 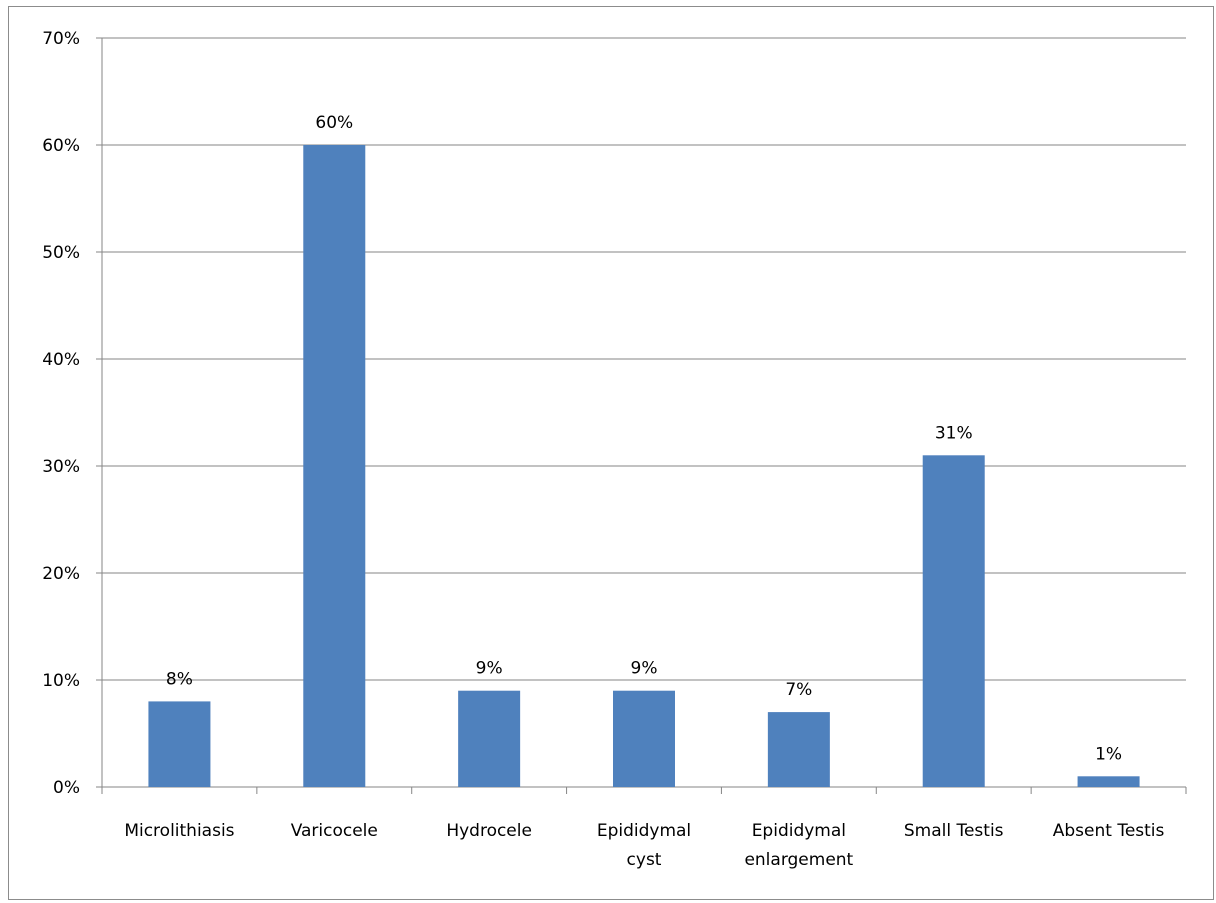 What do you see at coordinates (1108, 754) in the screenshot?
I see `data-label: 1%` at bounding box center [1108, 754].